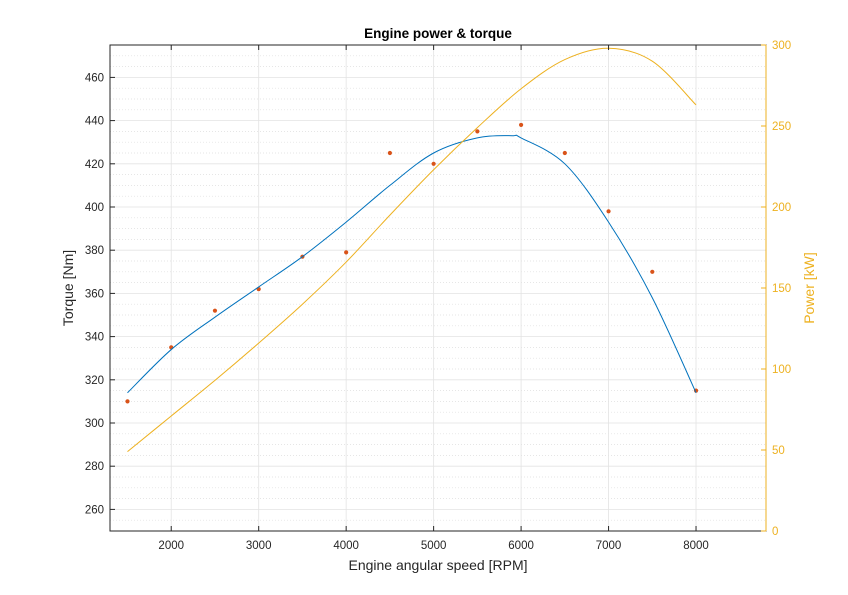  I want to click on y2-tick-label: 150, so click(781, 289).